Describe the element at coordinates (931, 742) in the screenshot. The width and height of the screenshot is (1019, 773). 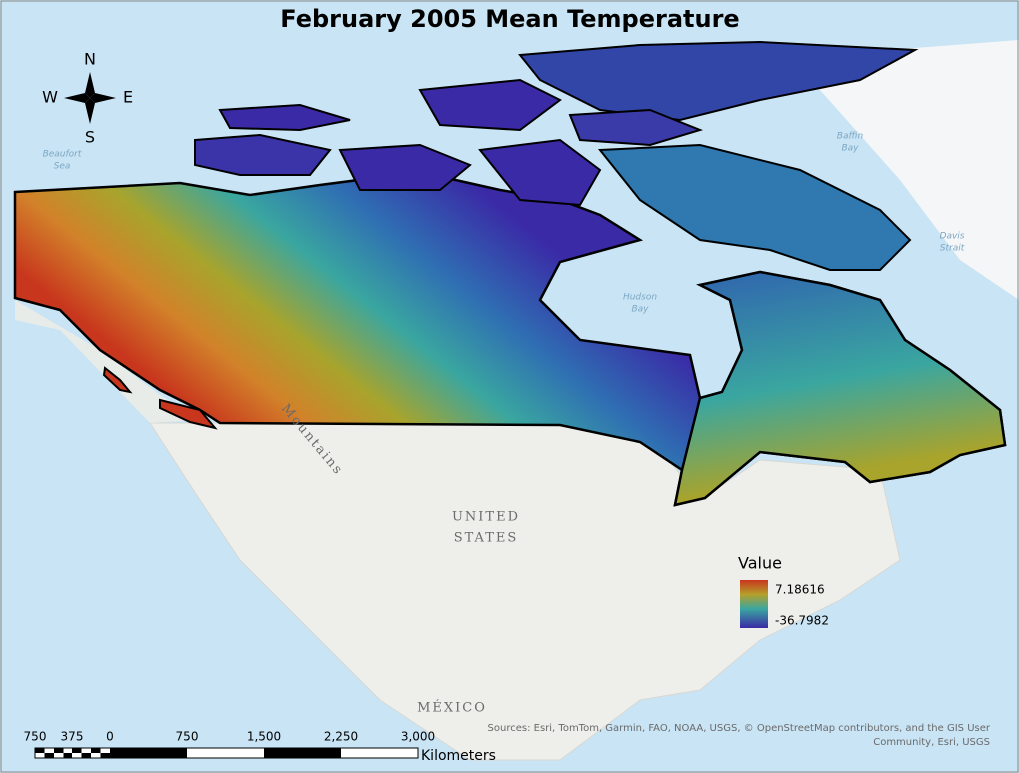
I see `attribution: Community, Esri, USGS` at that location.